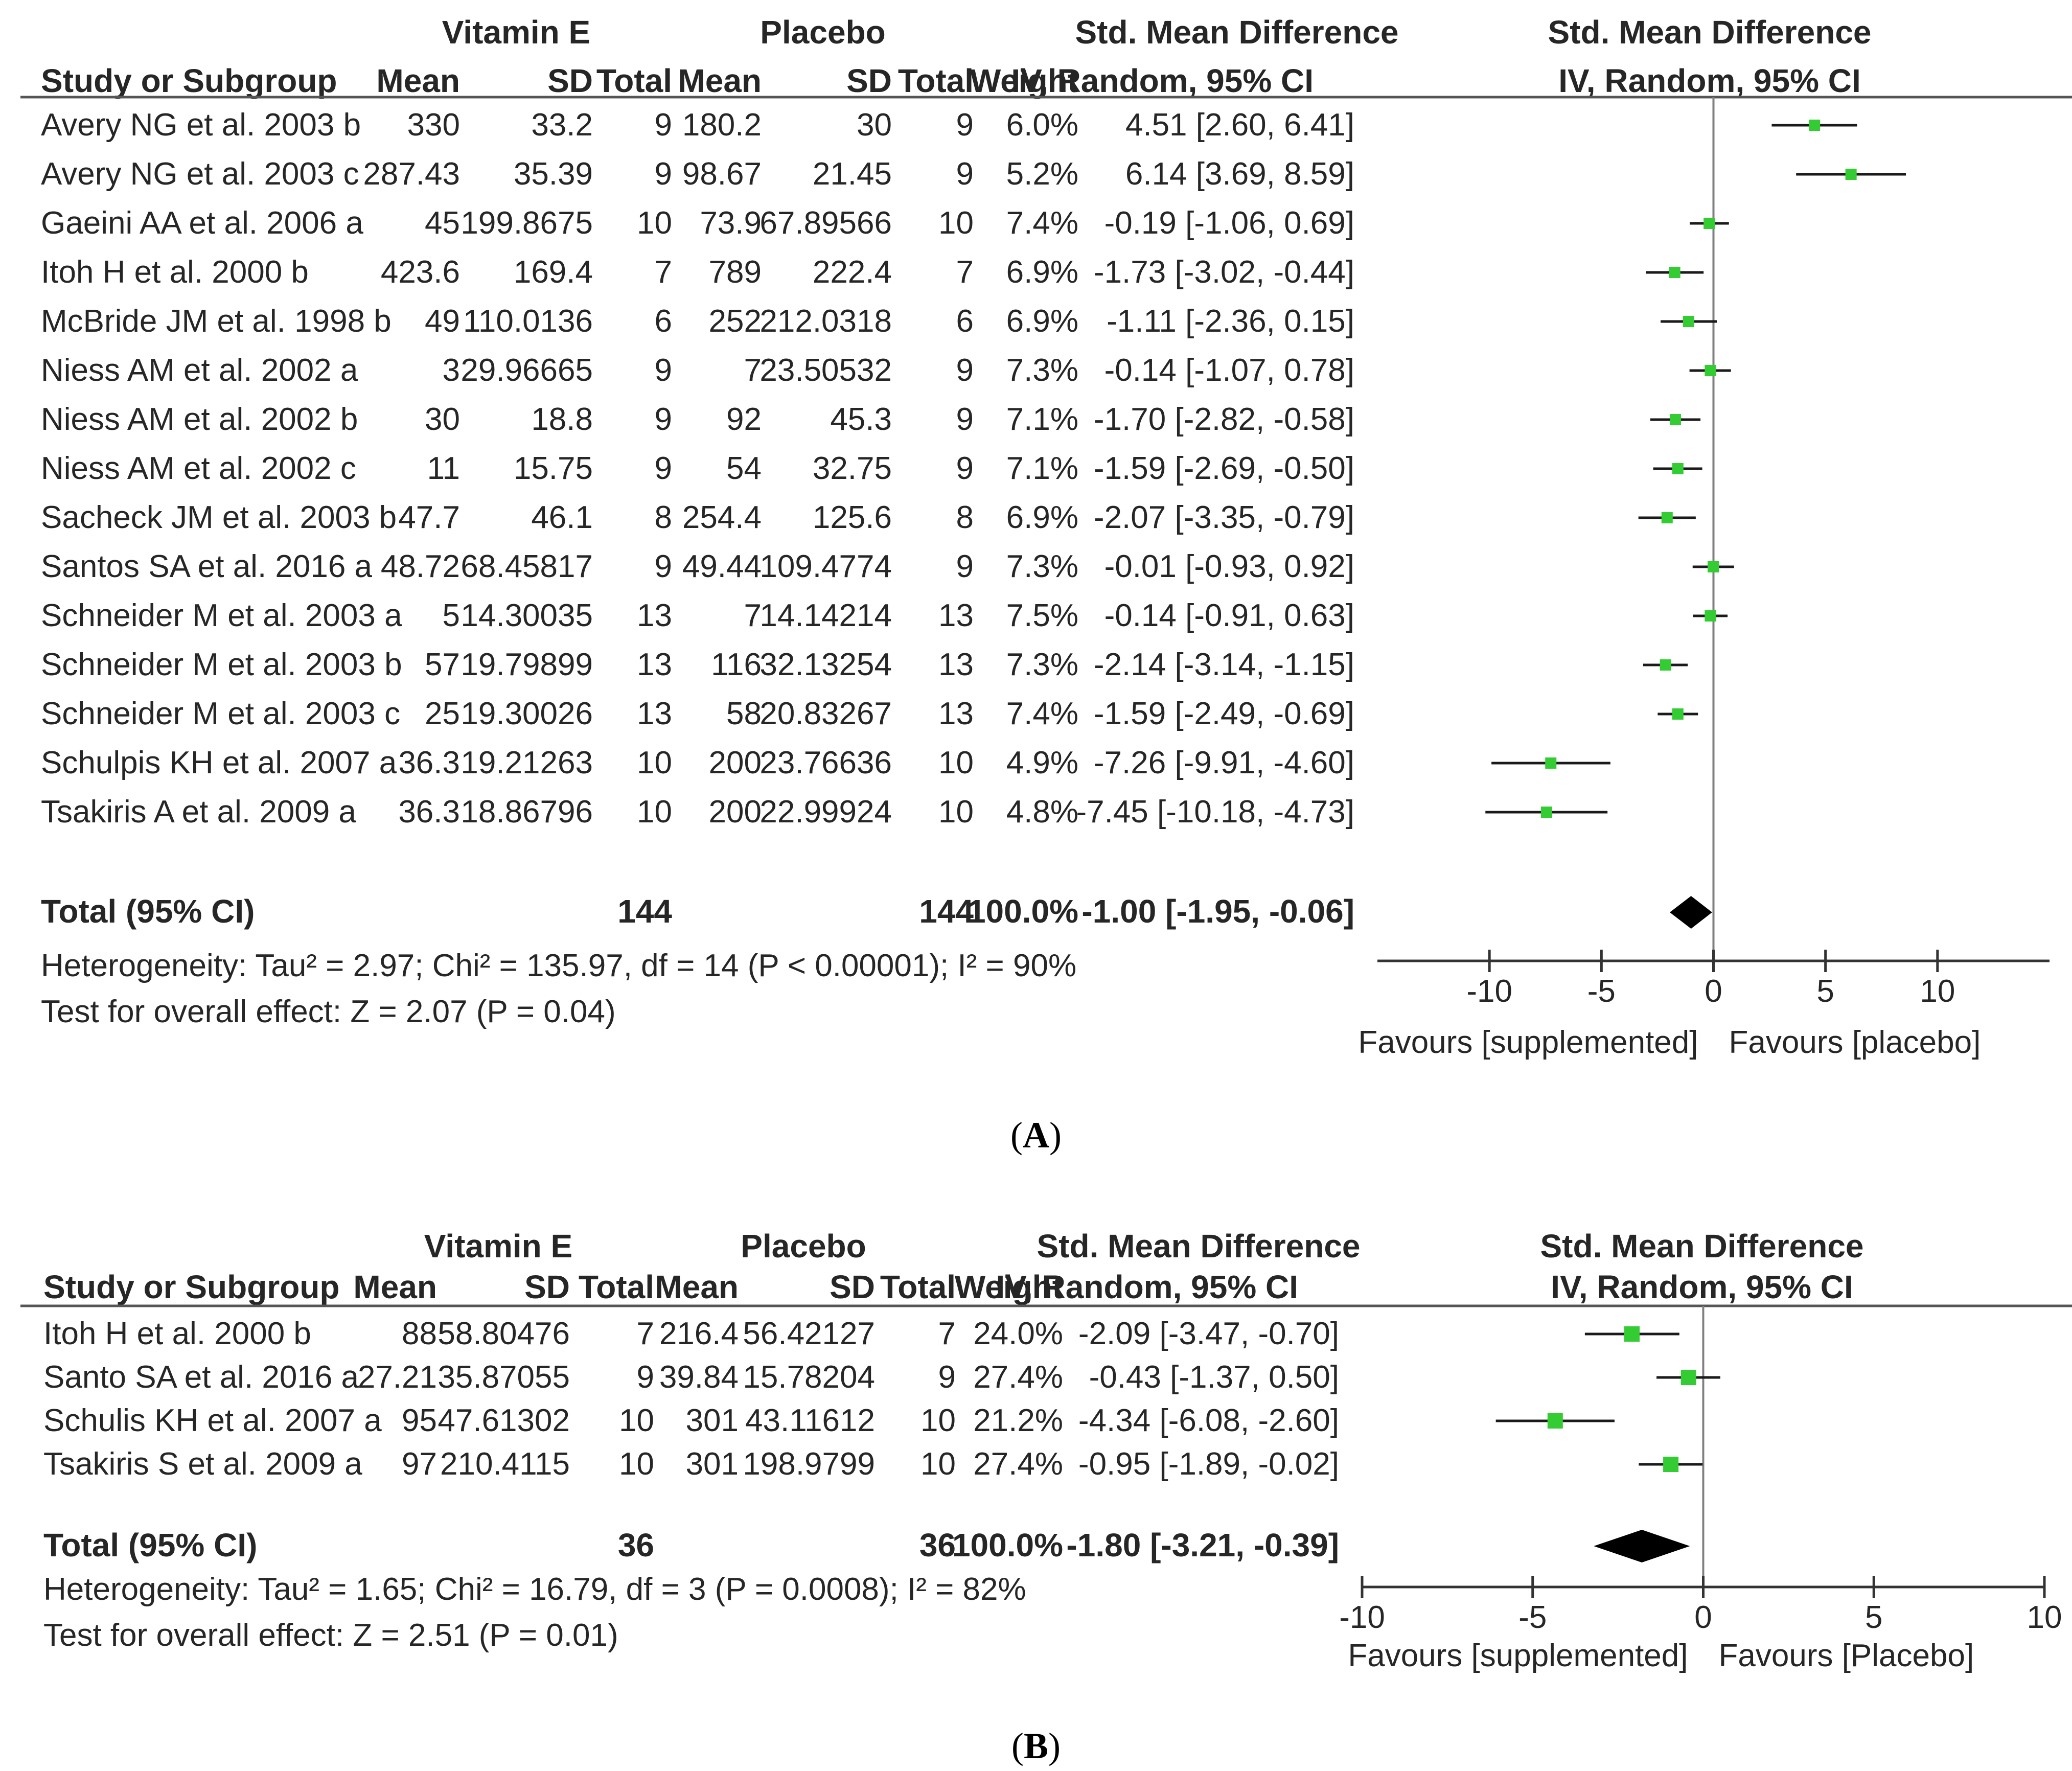 This screenshot has width=2072, height=1771. What do you see at coordinates (2044, 1617) in the screenshot?
I see `x-tick-label: 10` at bounding box center [2044, 1617].